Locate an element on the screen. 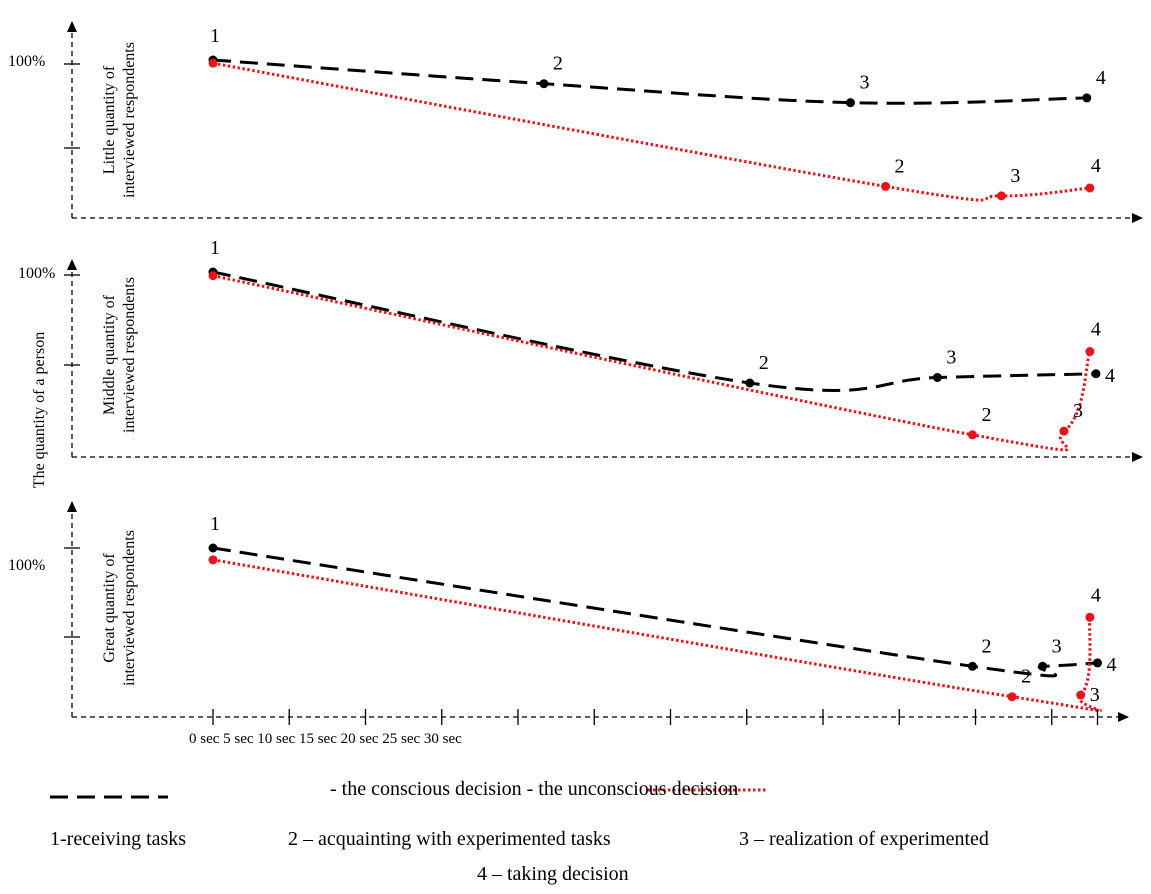 The width and height of the screenshot is (1151, 894). stage-2-label: 2 – acquainting with experimented tasks is located at coordinates (449, 839).